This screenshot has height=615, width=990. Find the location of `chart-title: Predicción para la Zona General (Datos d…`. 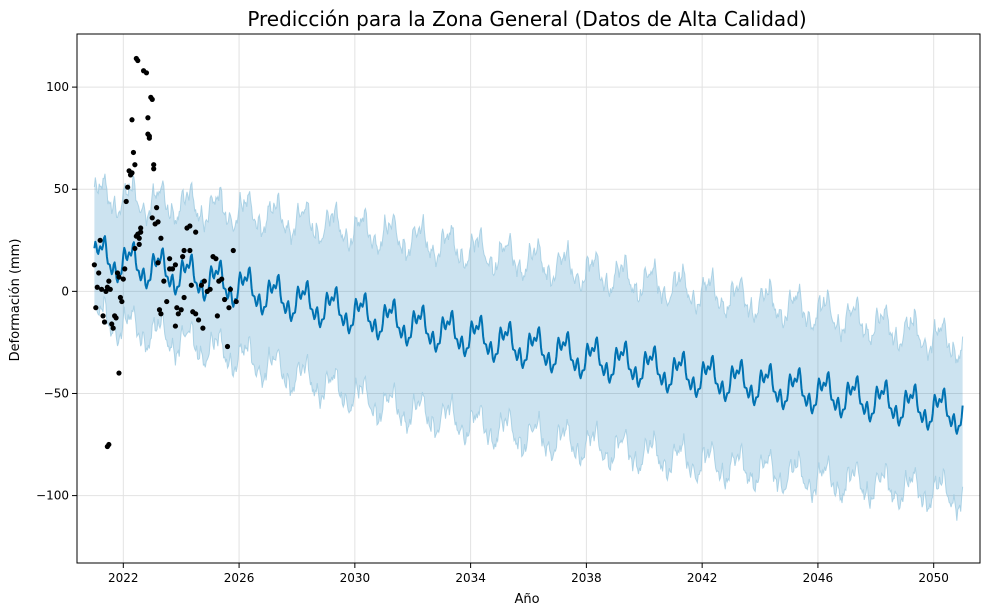

chart-title: Predicción para la Zona General (Datos d… is located at coordinates (526, 19).